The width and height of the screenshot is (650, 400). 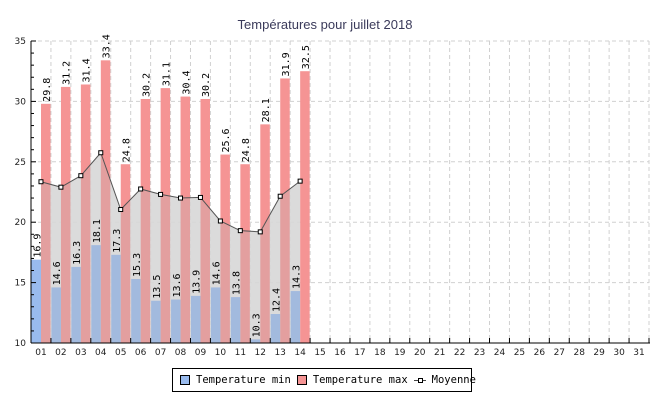 What do you see at coordinates (20, 42) in the screenshot?
I see `y-tick-label: 35` at bounding box center [20, 42].